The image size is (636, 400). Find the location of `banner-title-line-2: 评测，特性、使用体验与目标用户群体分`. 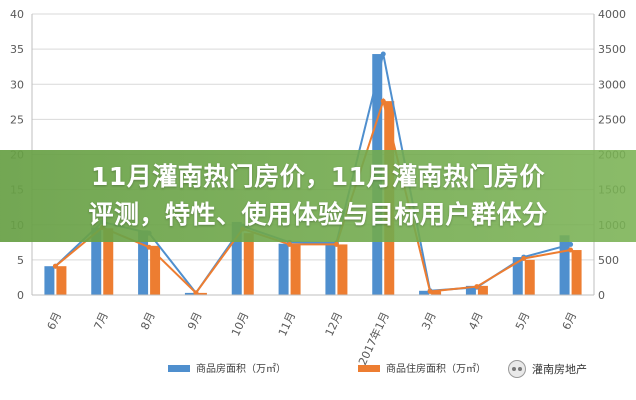

banner-title-line-2: 评测，特性、使用体验与目标用户群体分 is located at coordinates (318, 214).